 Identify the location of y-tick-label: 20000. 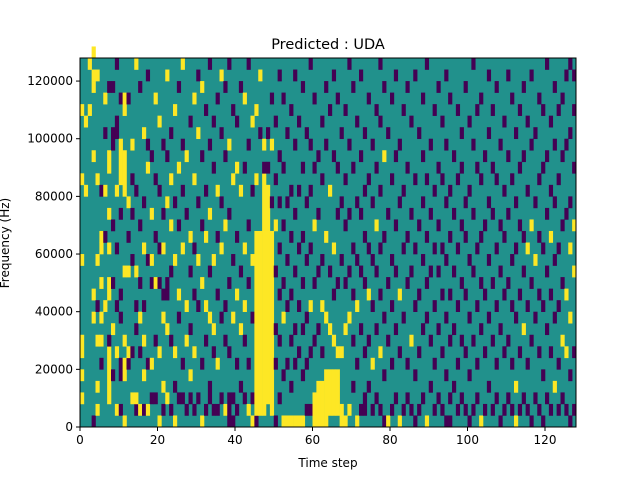
(54, 369).